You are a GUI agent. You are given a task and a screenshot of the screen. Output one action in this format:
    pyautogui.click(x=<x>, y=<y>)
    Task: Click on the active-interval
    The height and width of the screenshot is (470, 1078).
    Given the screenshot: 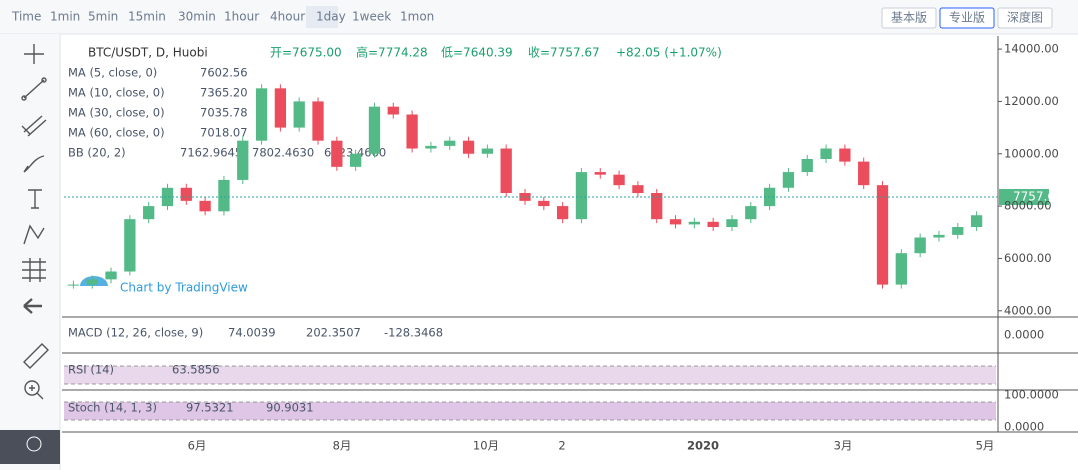 What is the action you would take?
    pyautogui.click(x=322, y=17)
    